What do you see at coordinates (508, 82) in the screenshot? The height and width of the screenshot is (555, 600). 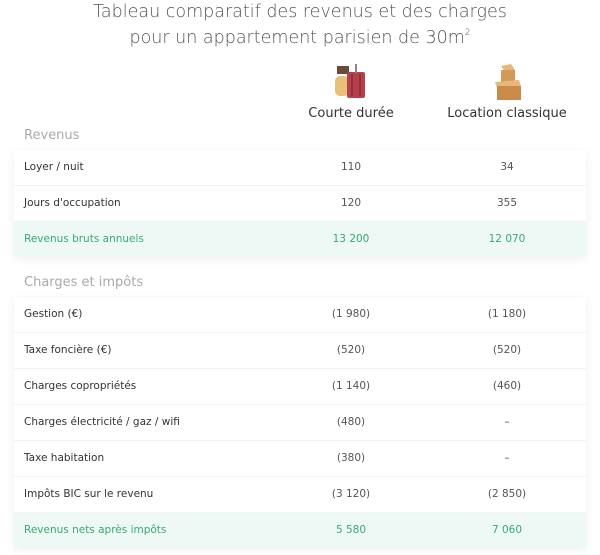 I see `boxes-icon` at bounding box center [508, 82].